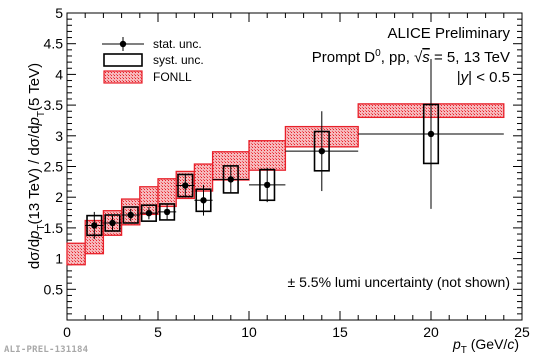 This screenshot has height=363, width=533. Describe the element at coordinates (59, 259) in the screenshot. I see `y-tick-label: 1` at that location.